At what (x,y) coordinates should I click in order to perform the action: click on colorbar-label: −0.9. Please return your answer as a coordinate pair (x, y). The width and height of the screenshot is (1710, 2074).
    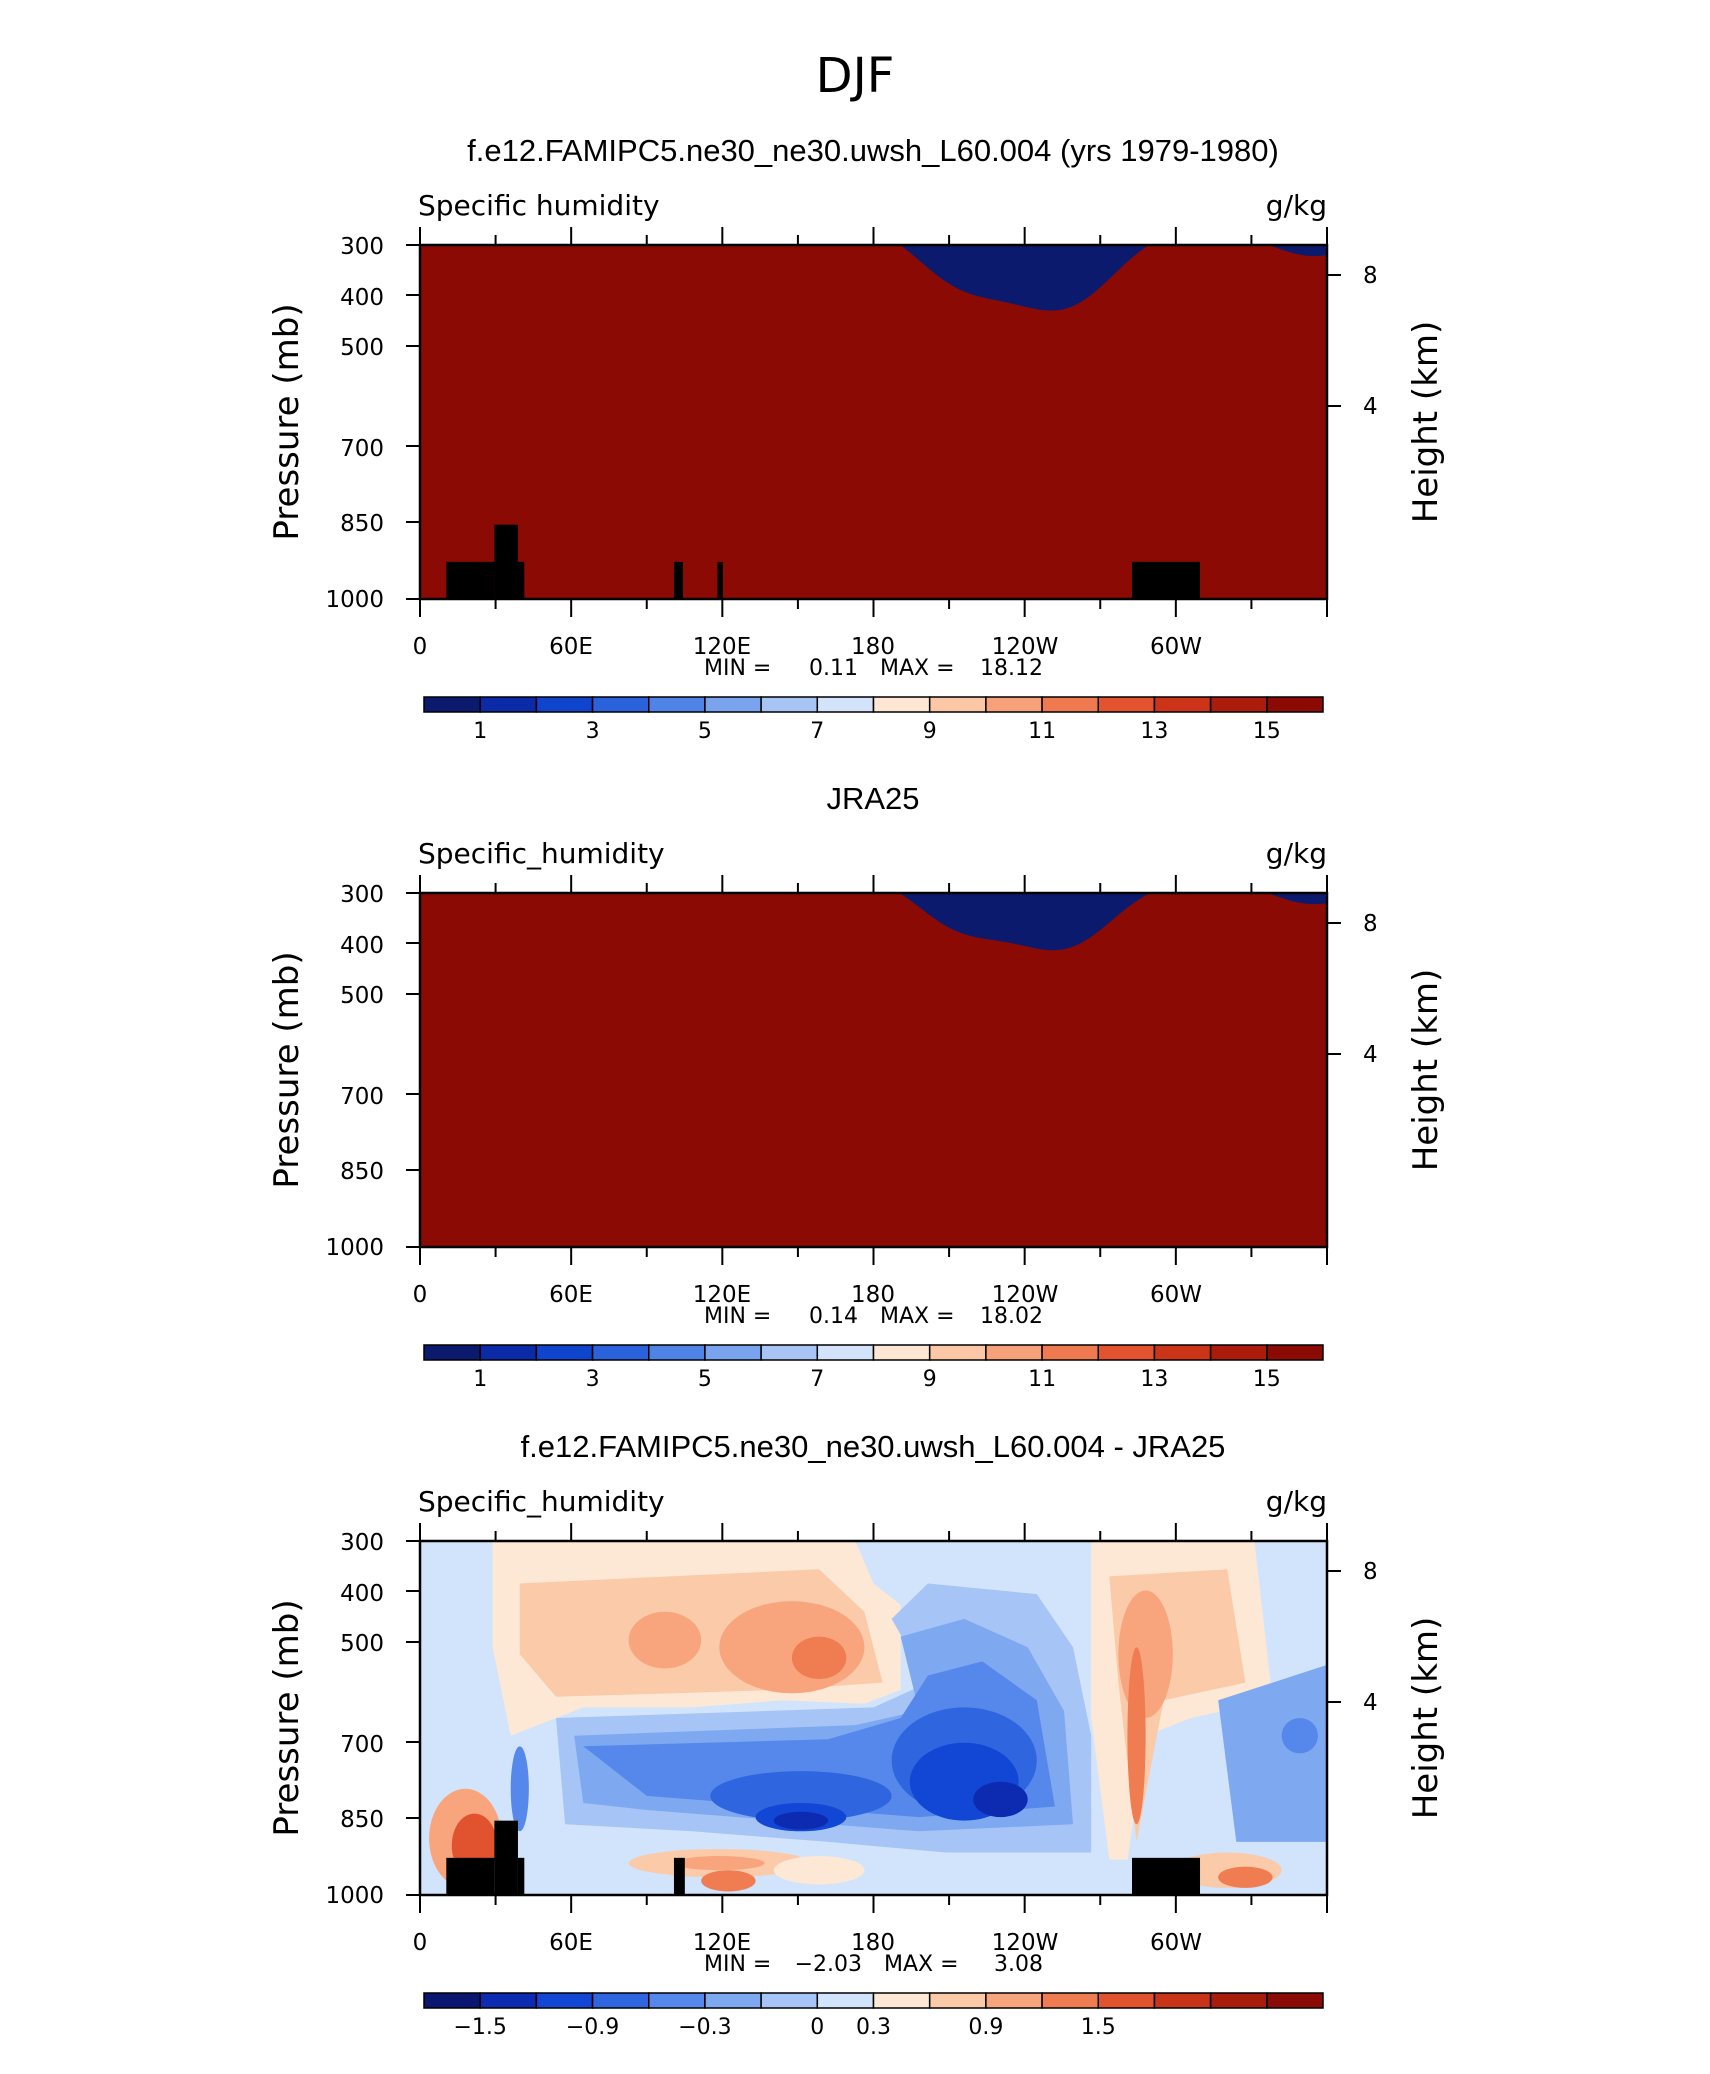
    Looking at the image, I should click on (592, 2027).